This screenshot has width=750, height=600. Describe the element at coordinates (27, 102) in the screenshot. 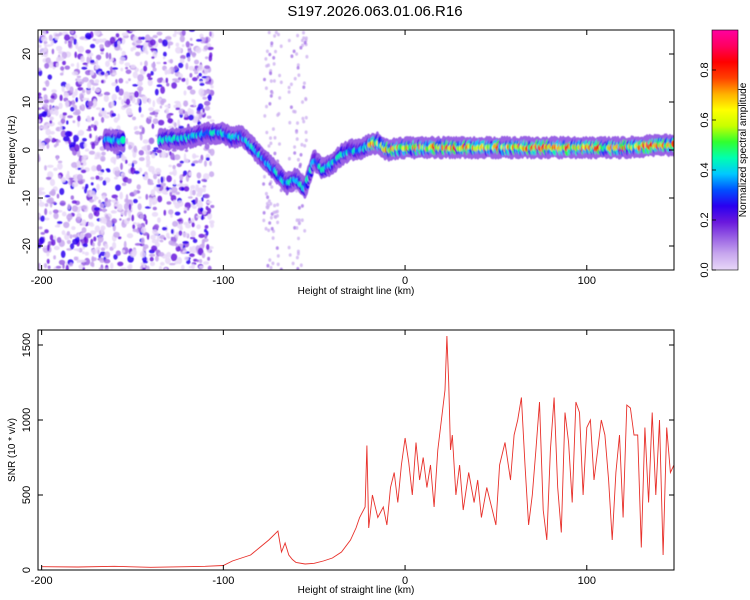

I see `spectrogram-y-tick-label: 10` at that location.